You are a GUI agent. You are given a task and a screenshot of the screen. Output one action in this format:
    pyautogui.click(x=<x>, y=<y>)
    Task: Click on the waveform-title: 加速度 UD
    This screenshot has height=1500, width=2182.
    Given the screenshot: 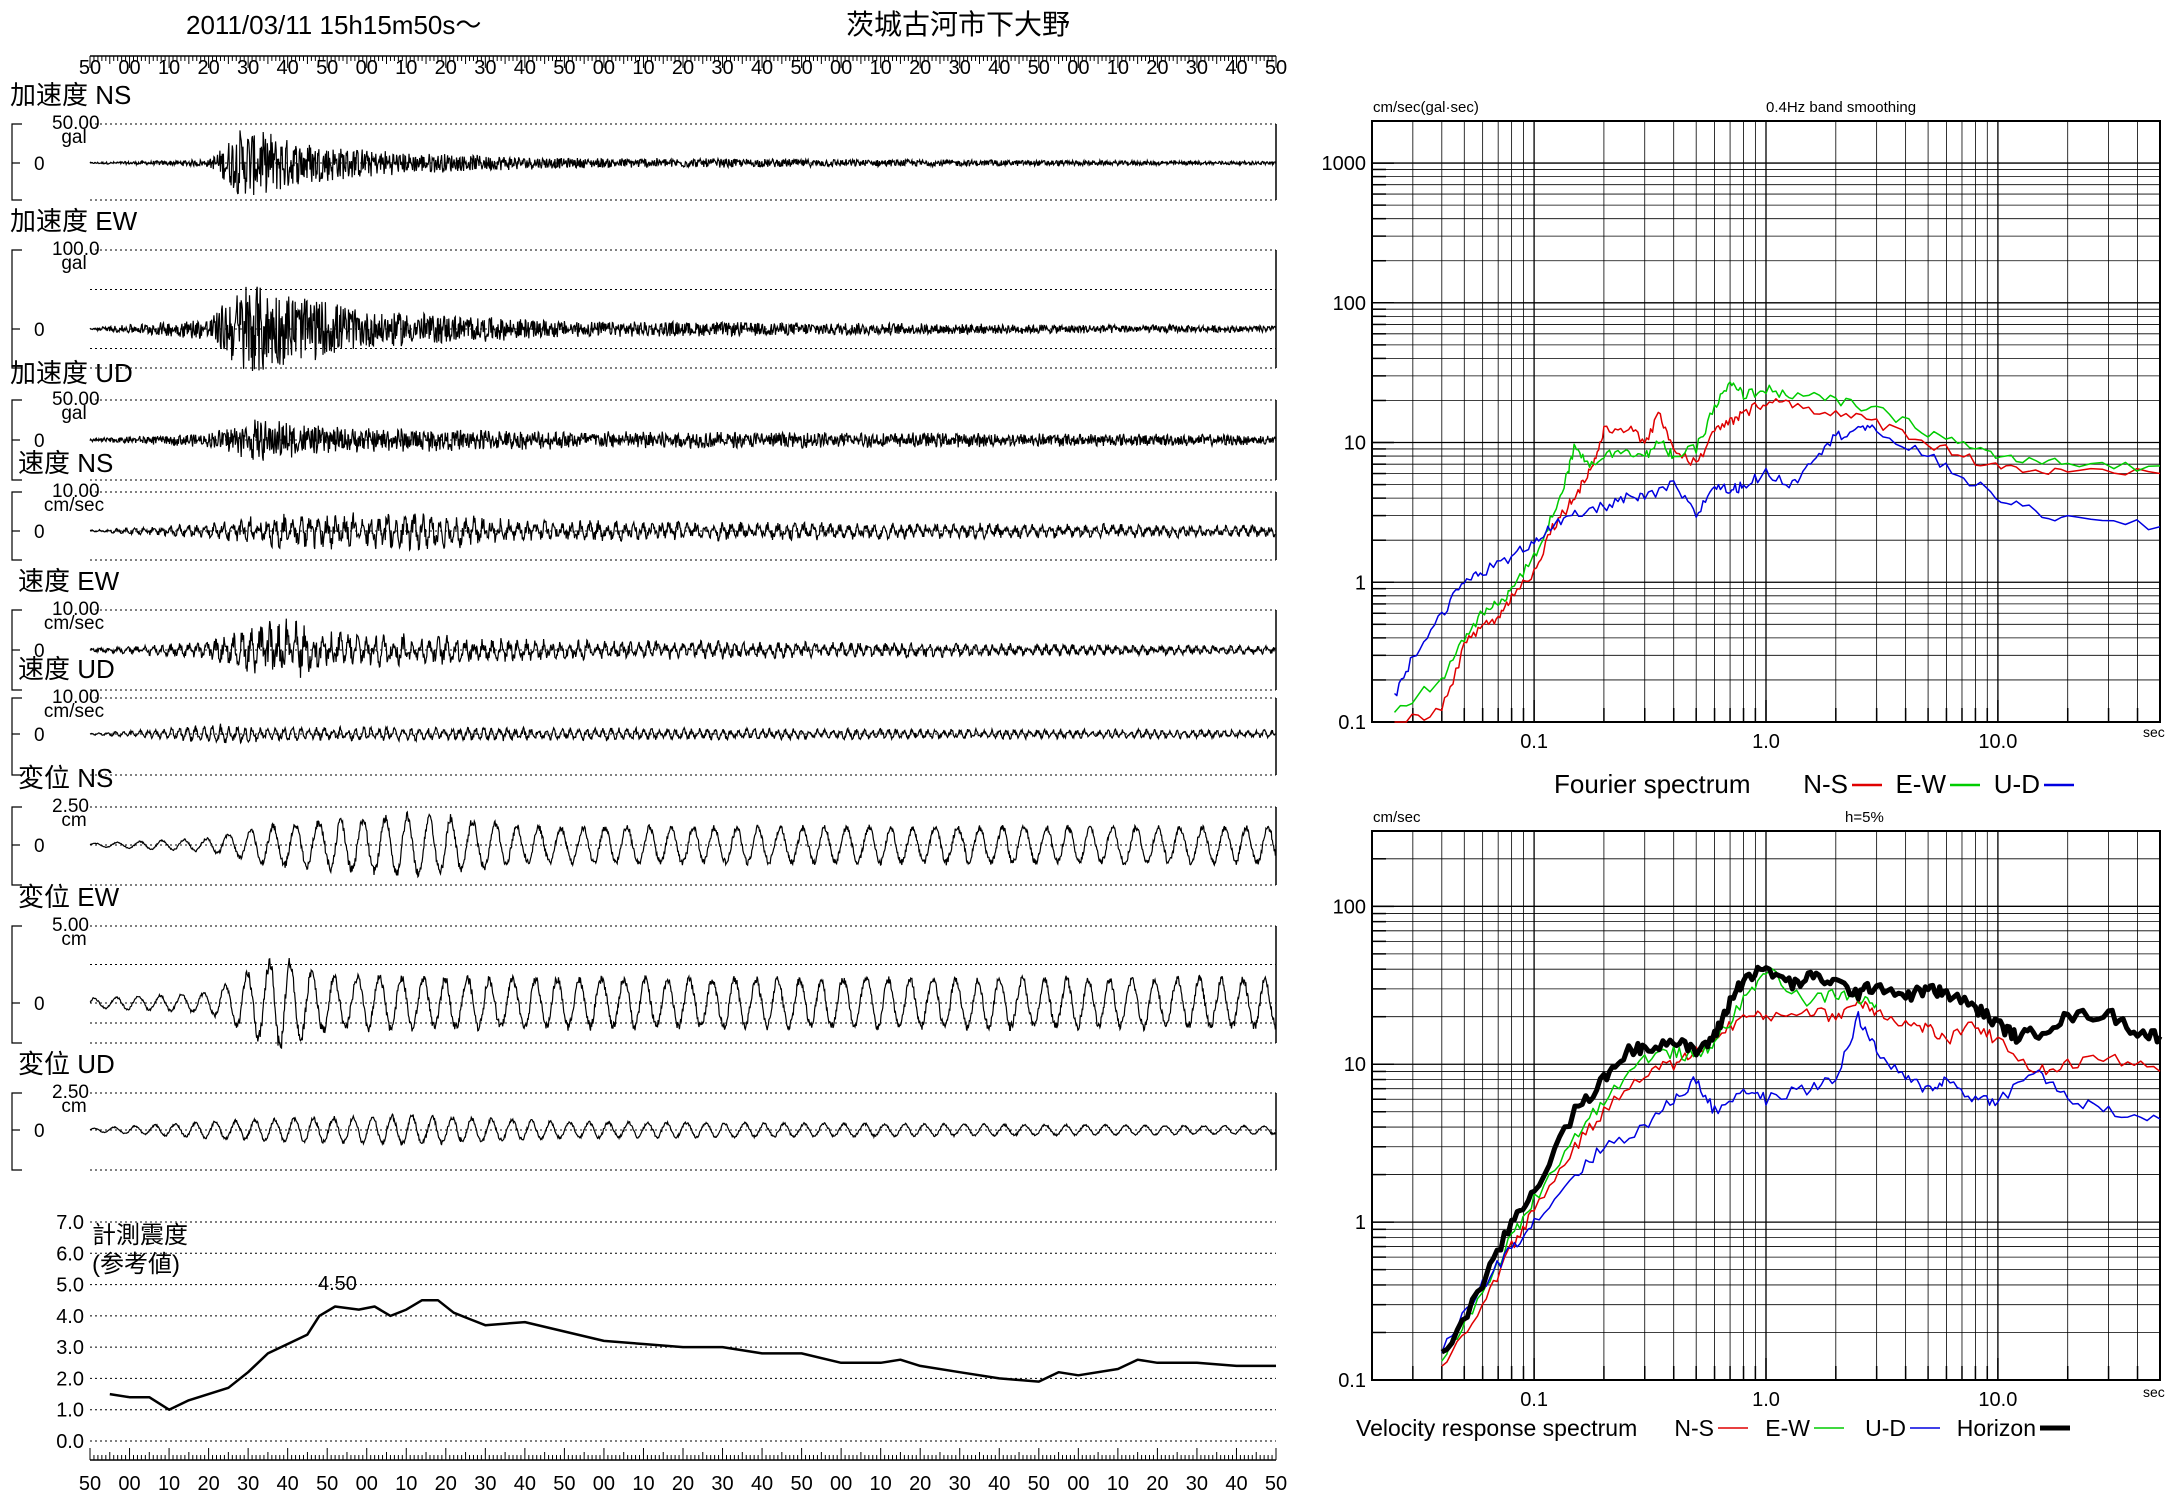 What is the action you would take?
    pyautogui.click(x=71, y=373)
    